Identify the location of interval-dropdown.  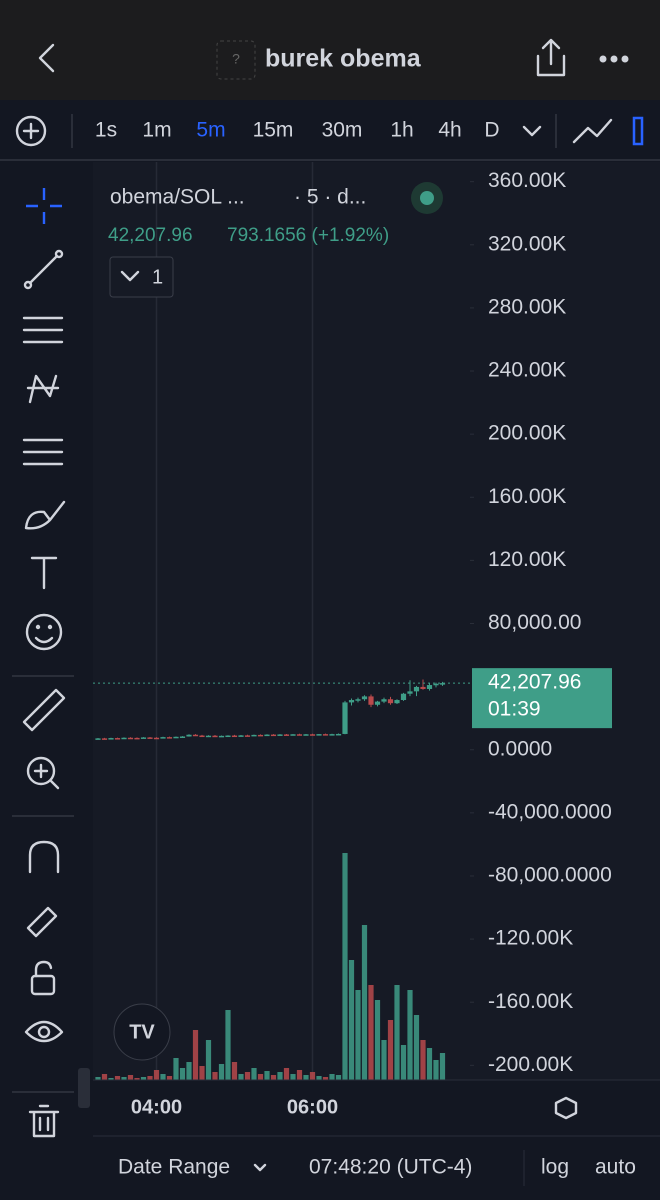
(532, 131).